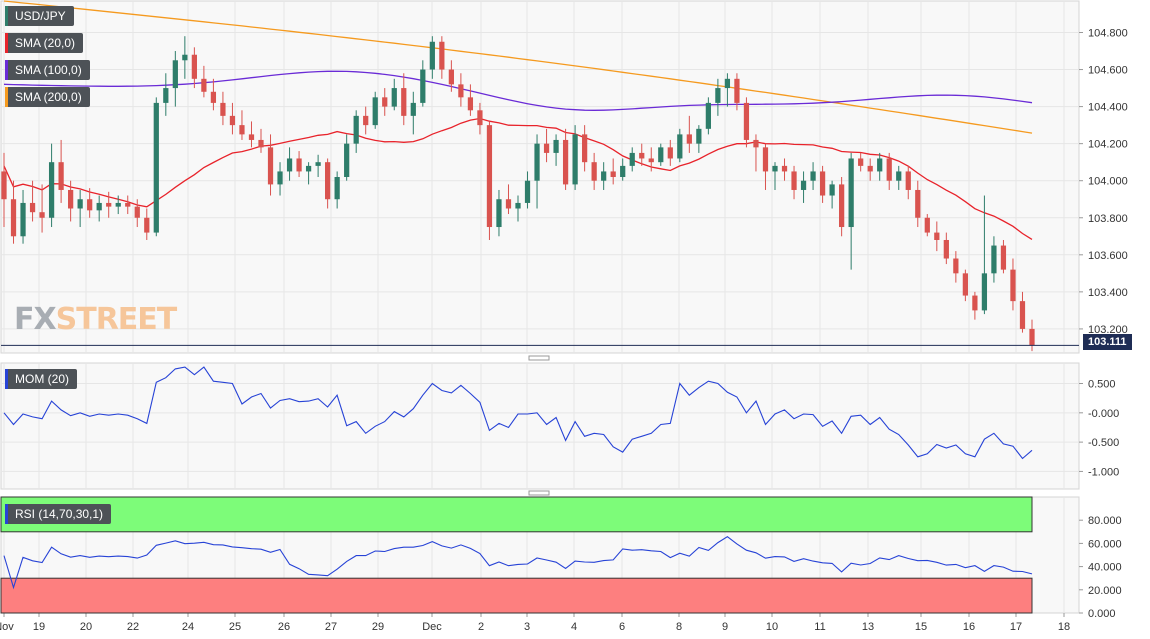 Image resolution: width=1150 pixels, height=639 pixels. What do you see at coordinates (6, 379) in the screenshot?
I see `mom-swatch` at bounding box center [6, 379].